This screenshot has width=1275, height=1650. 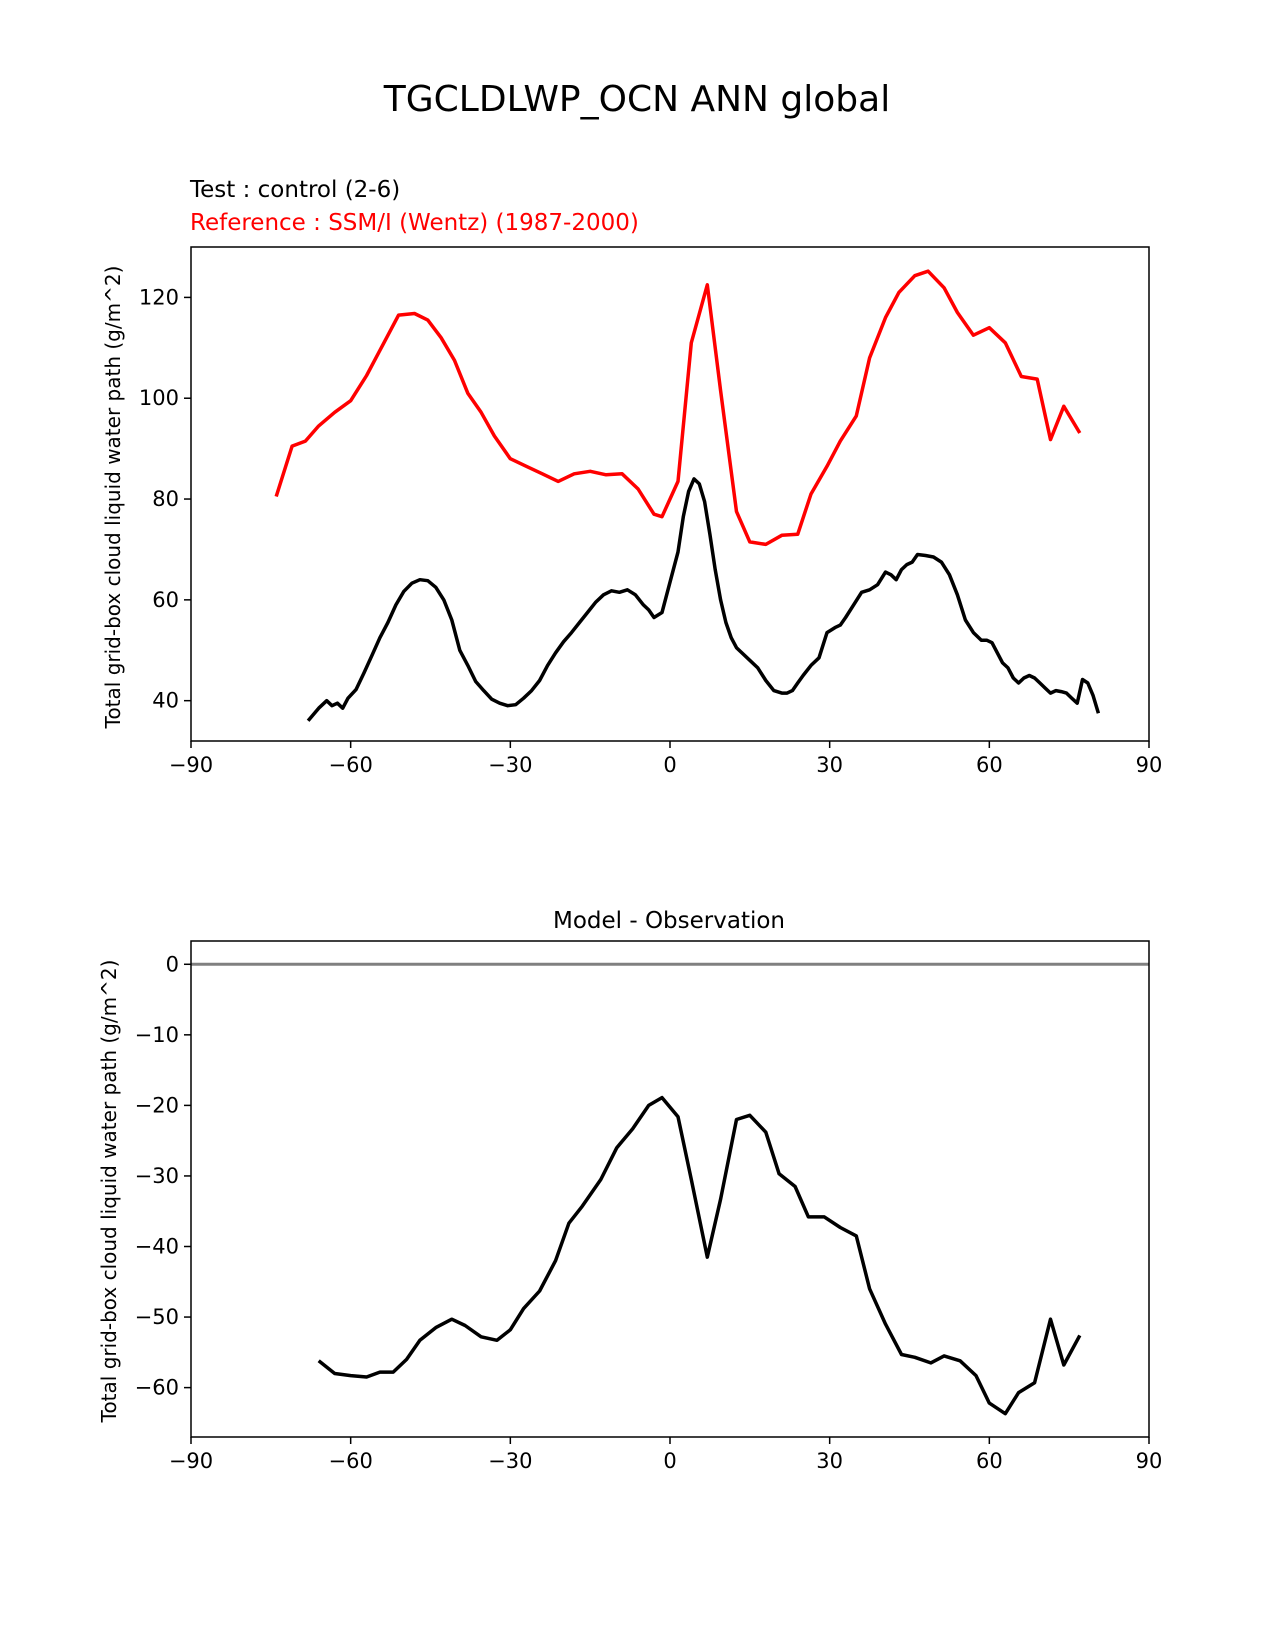 What do you see at coordinates (414, 223) in the screenshot?
I see `reference-title: Reference : SSM/I (Wentz) (1987-2000)` at bounding box center [414, 223].